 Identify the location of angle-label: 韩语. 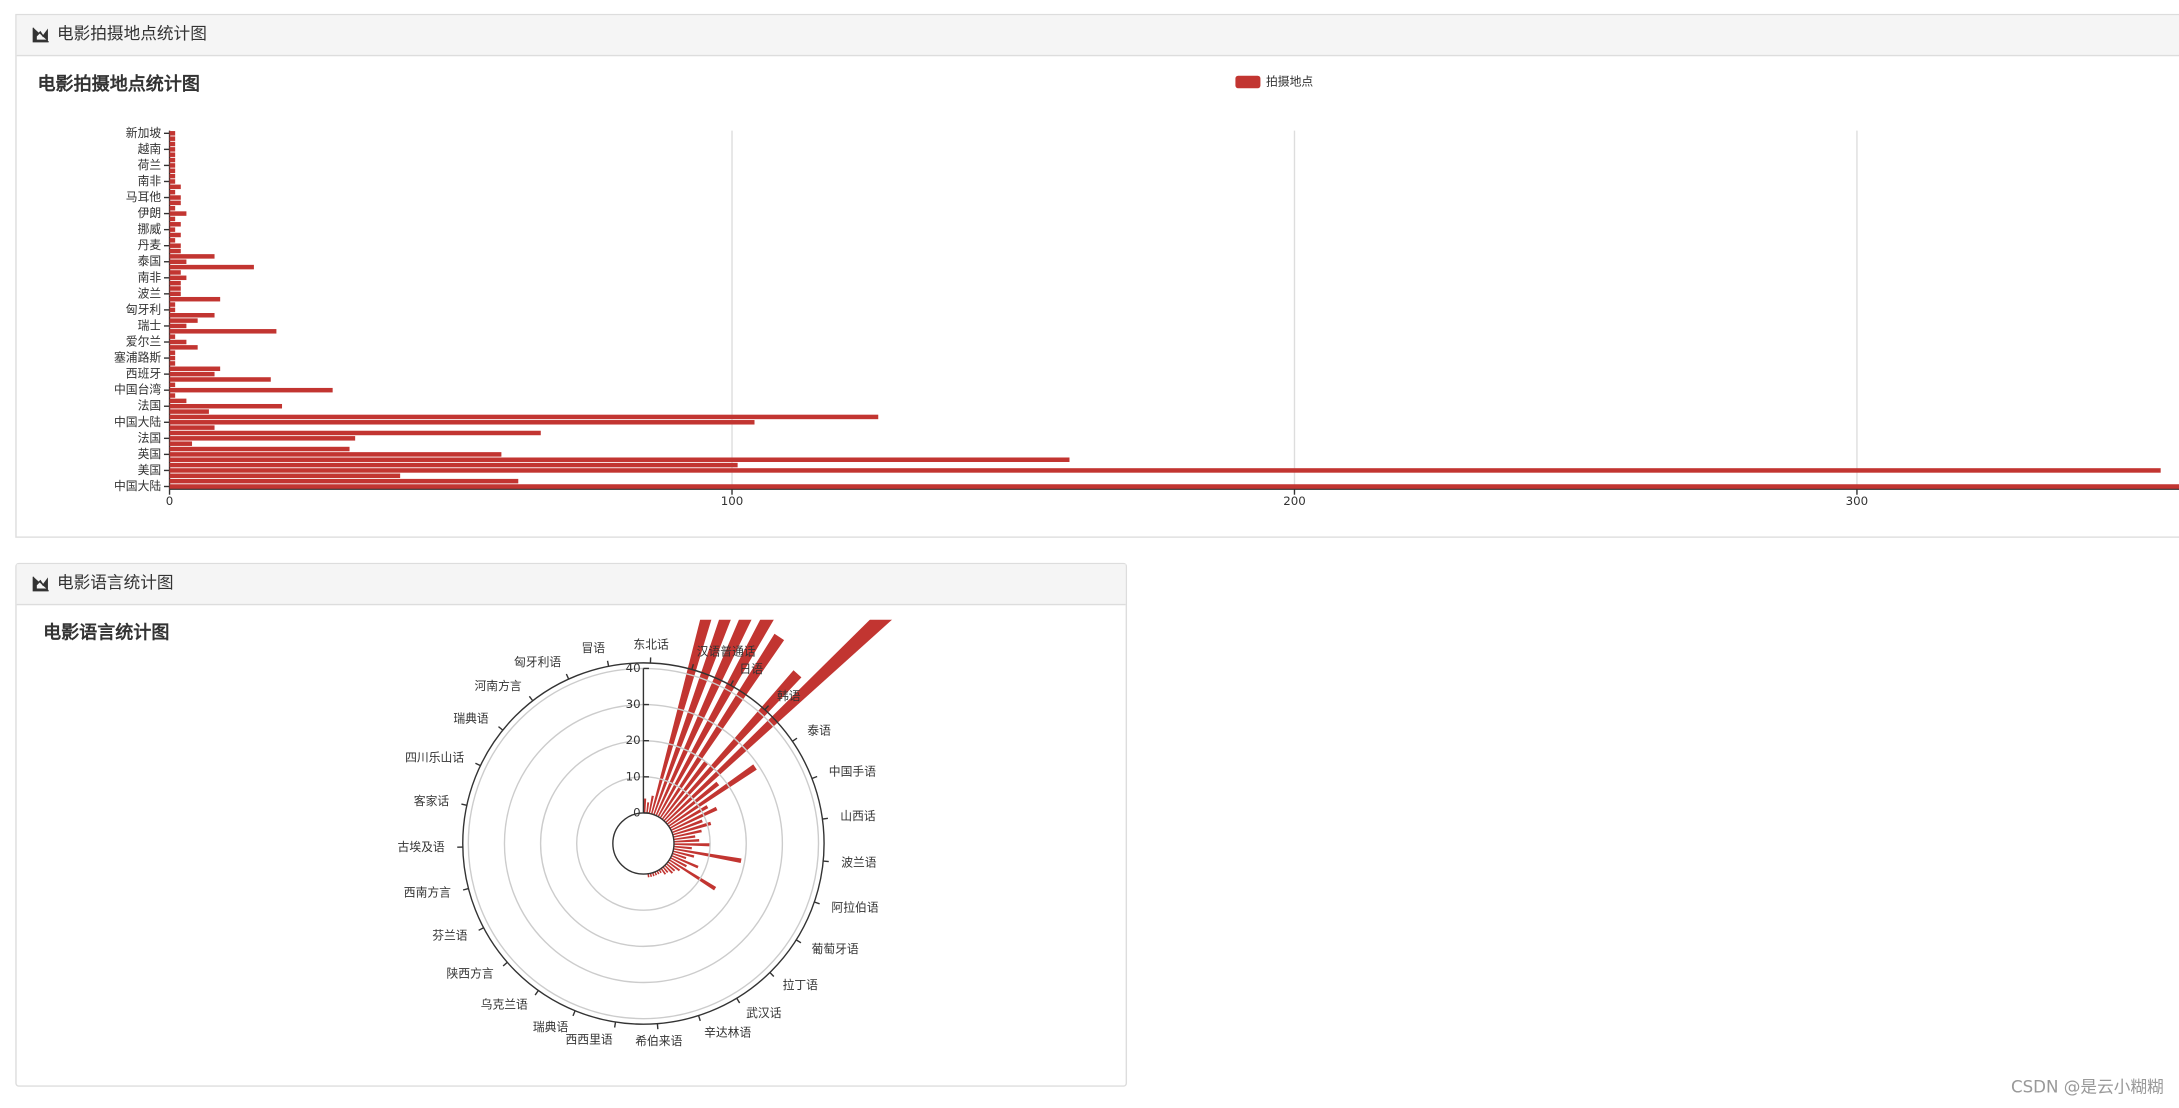
(789, 696).